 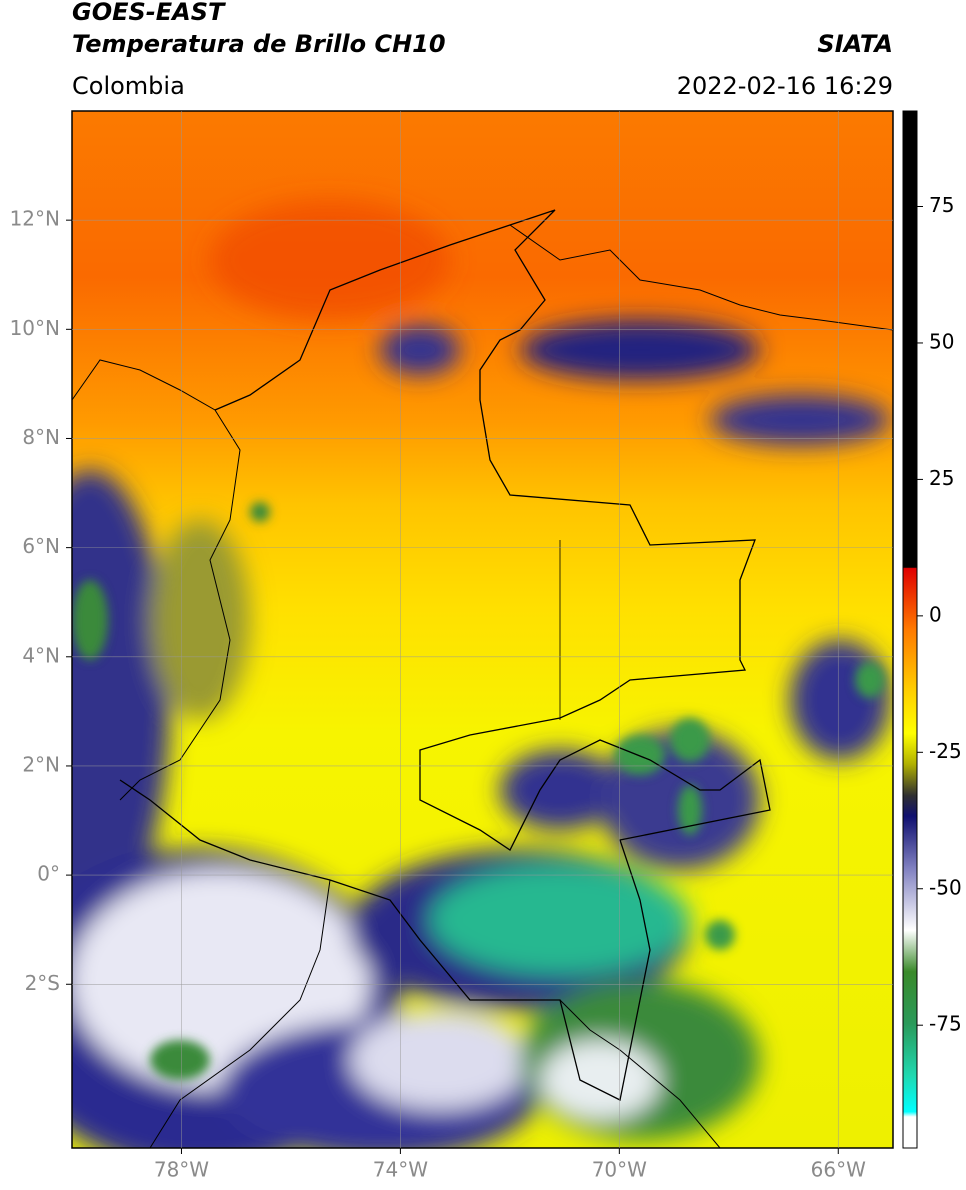 What do you see at coordinates (181, 1170) in the screenshot?
I see `x-tick-label: 78°W` at bounding box center [181, 1170].